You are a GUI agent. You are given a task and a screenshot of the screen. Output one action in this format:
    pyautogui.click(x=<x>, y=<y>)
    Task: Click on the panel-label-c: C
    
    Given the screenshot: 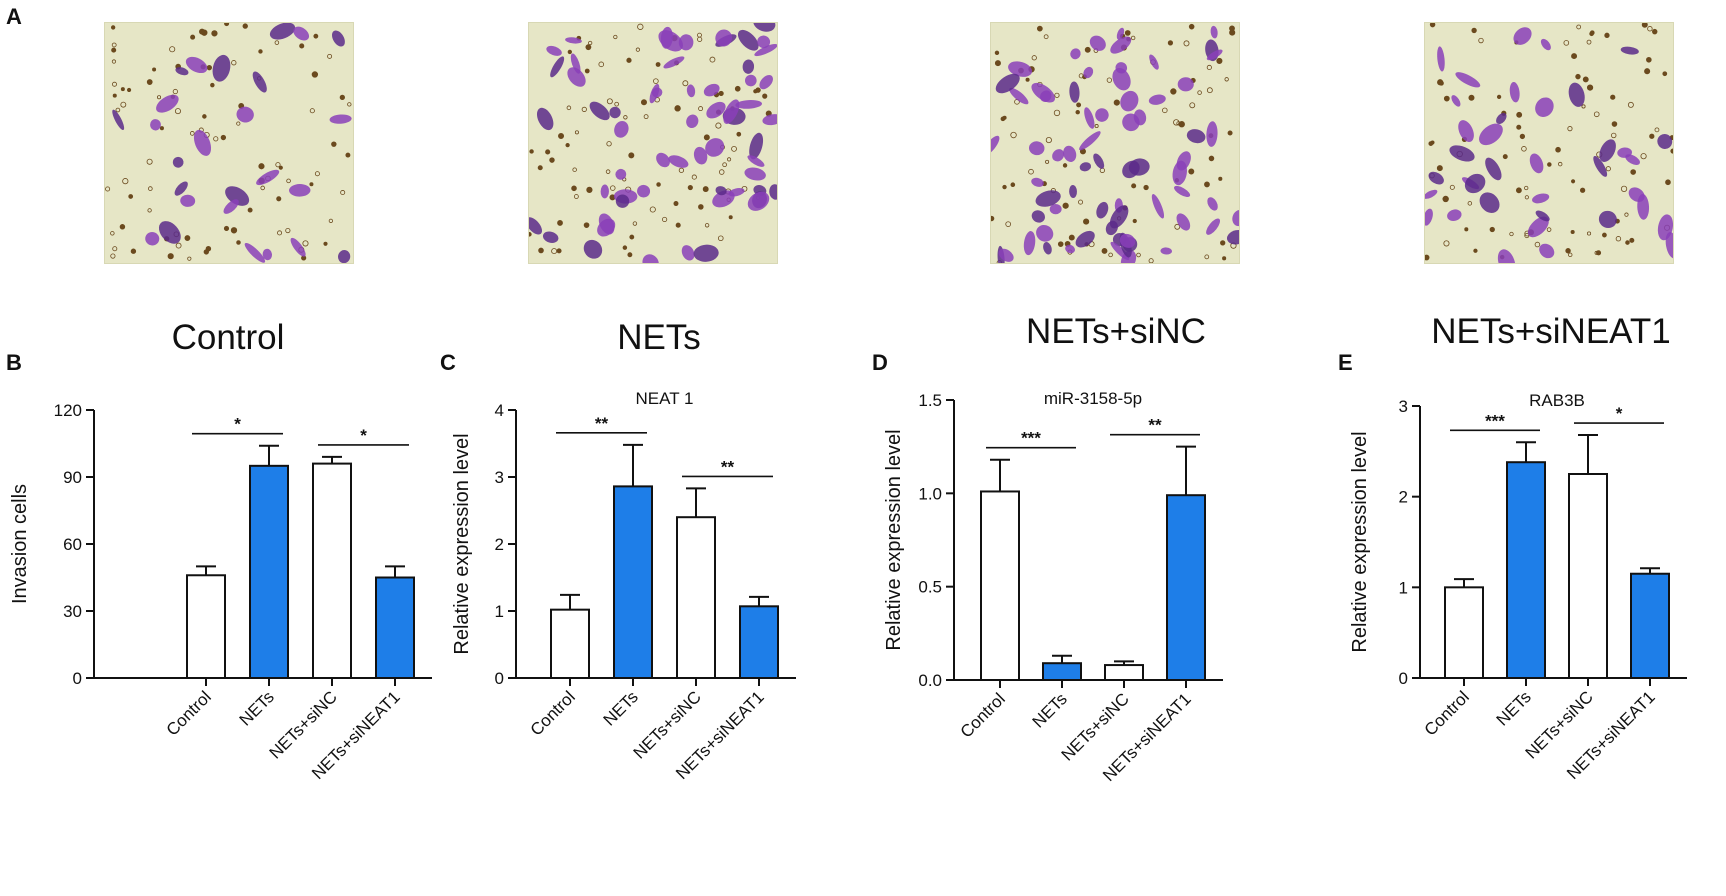 What is the action you would take?
    pyautogui.click(x=448, y=362)
    